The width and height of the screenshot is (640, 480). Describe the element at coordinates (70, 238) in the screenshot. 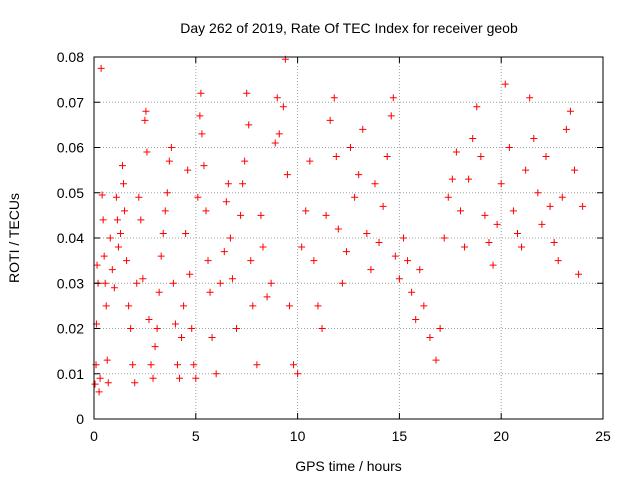

I see `y-tick-label: 0.04` at that location.